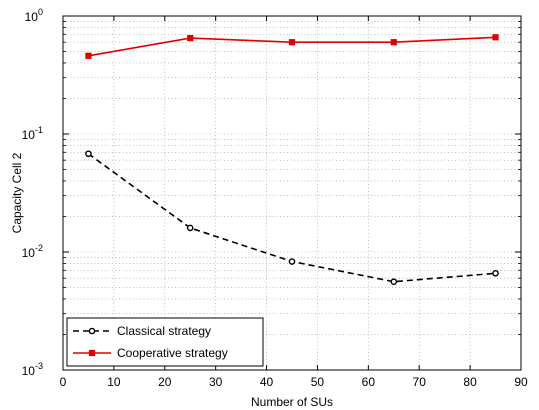  What do you see at coordinates (32, 369) in the screenshot?
I see `y-tick-label: 10⁻³` at bounding box center [32, 369].